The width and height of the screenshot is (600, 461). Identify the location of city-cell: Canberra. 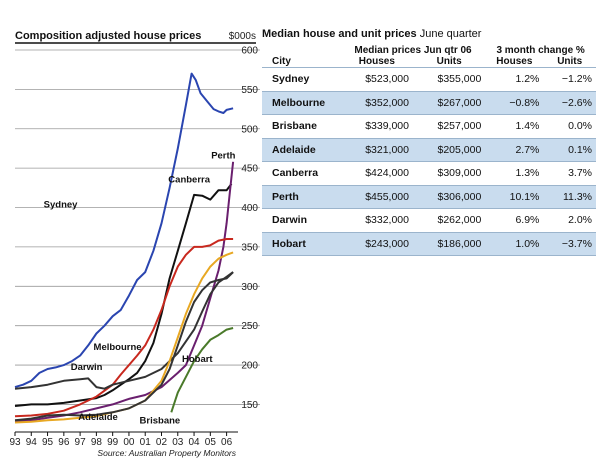
(301, 173).